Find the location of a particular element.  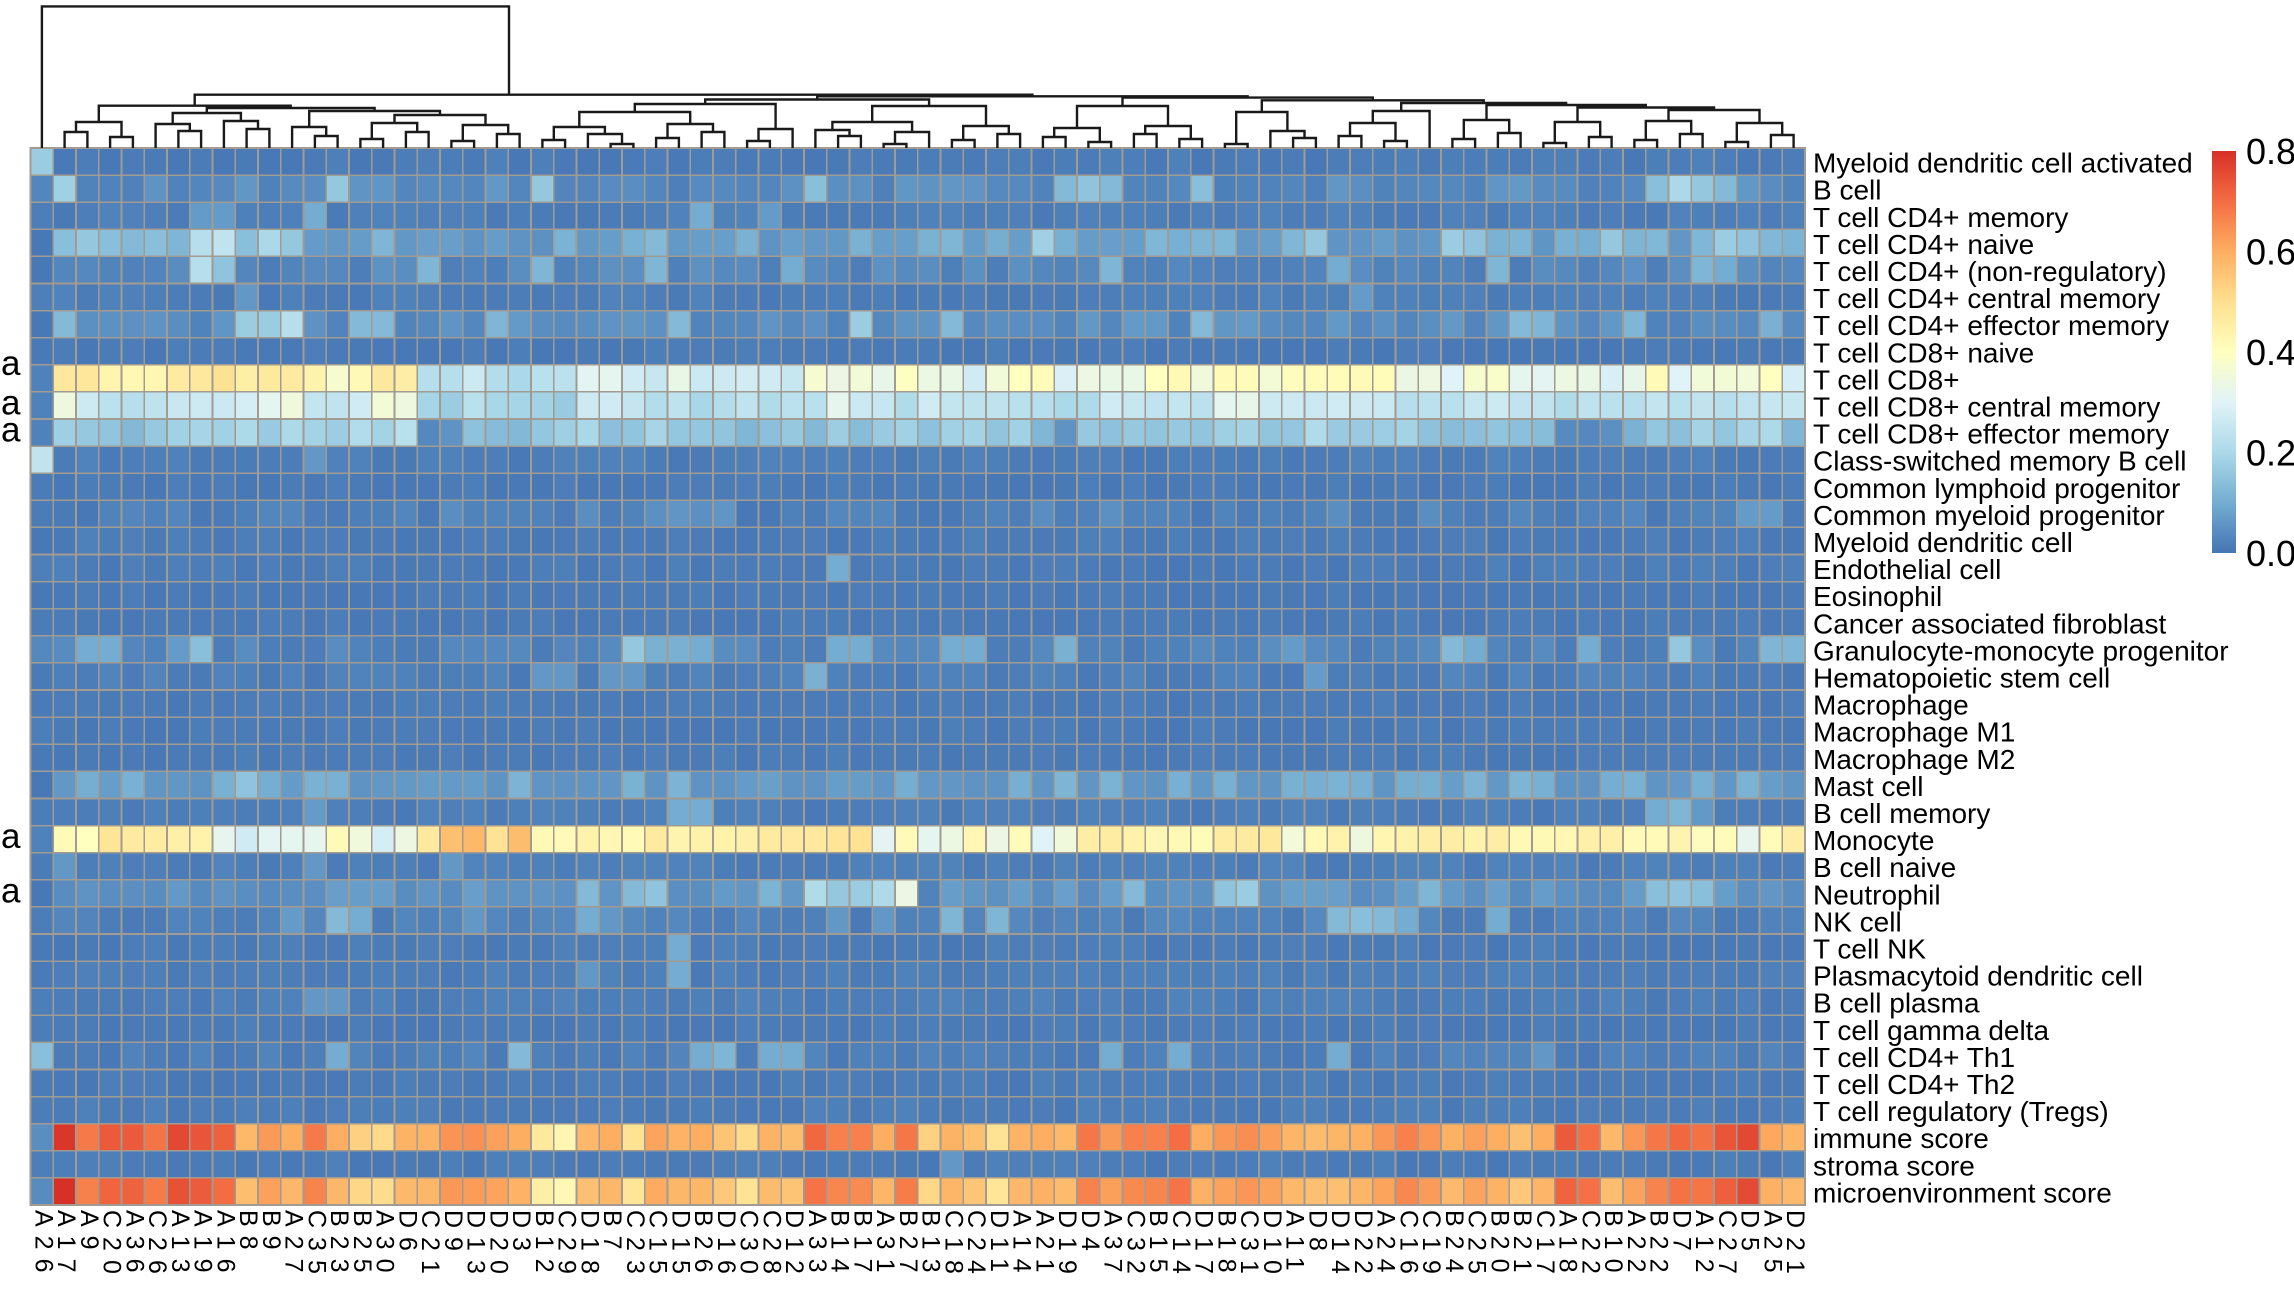

svg-text: A19 is located at coordinates (203, 1245).